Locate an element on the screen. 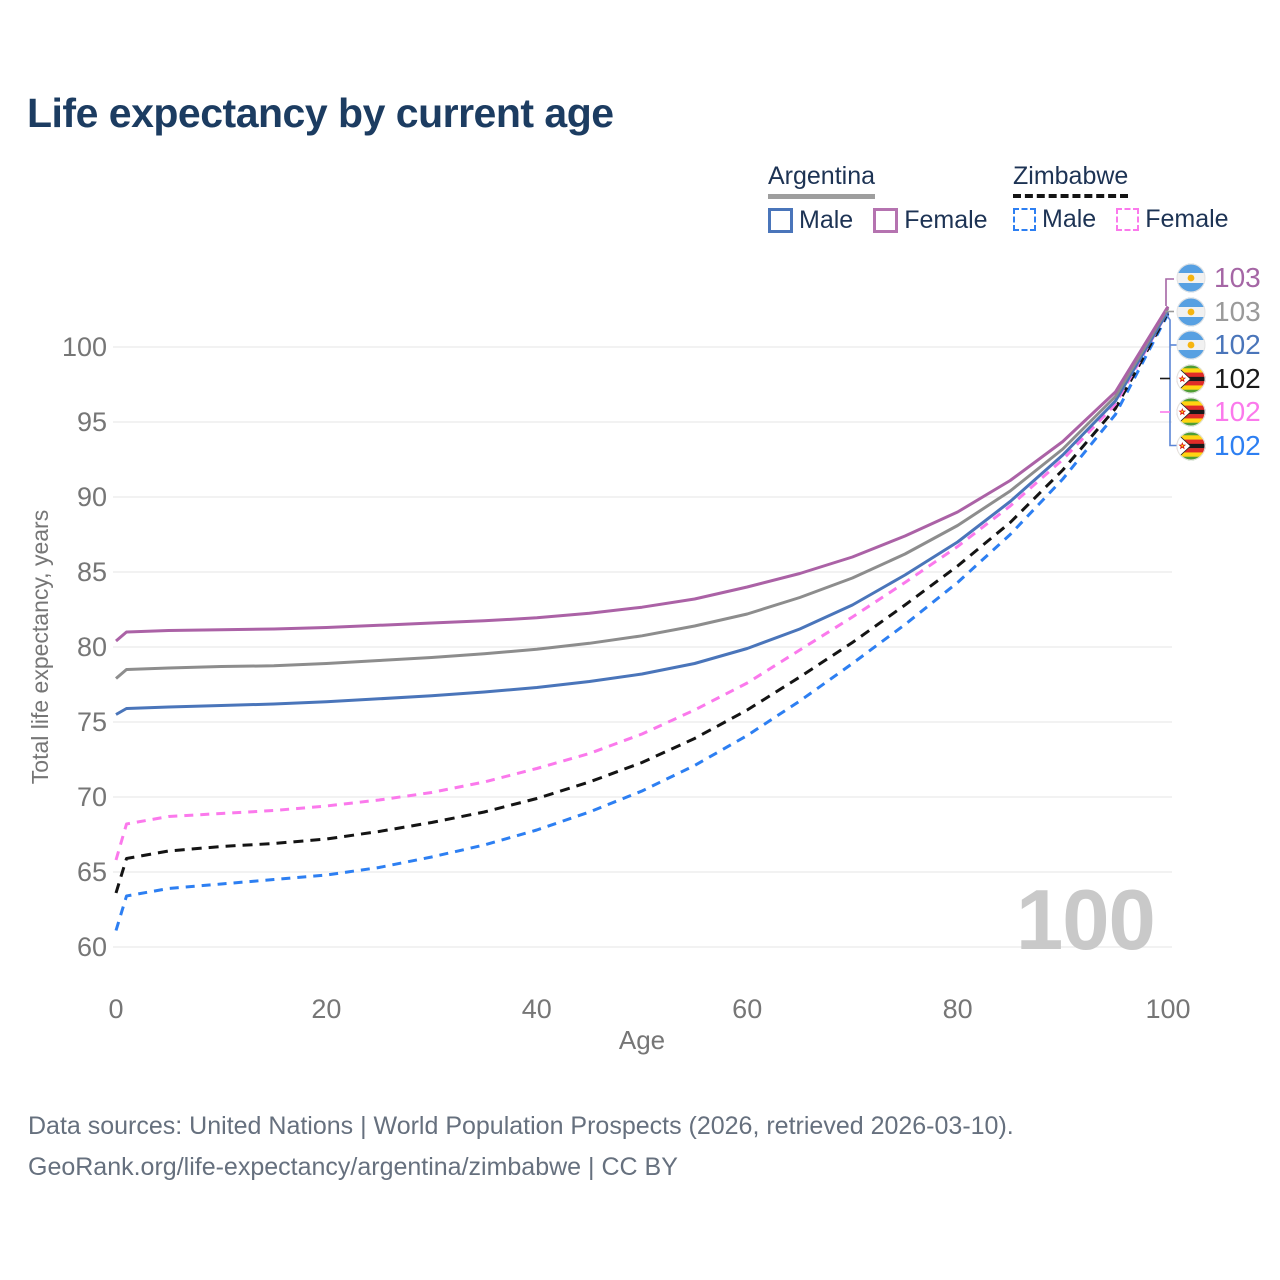  y-tick-label: 100 is located at coordinates (84, 347).